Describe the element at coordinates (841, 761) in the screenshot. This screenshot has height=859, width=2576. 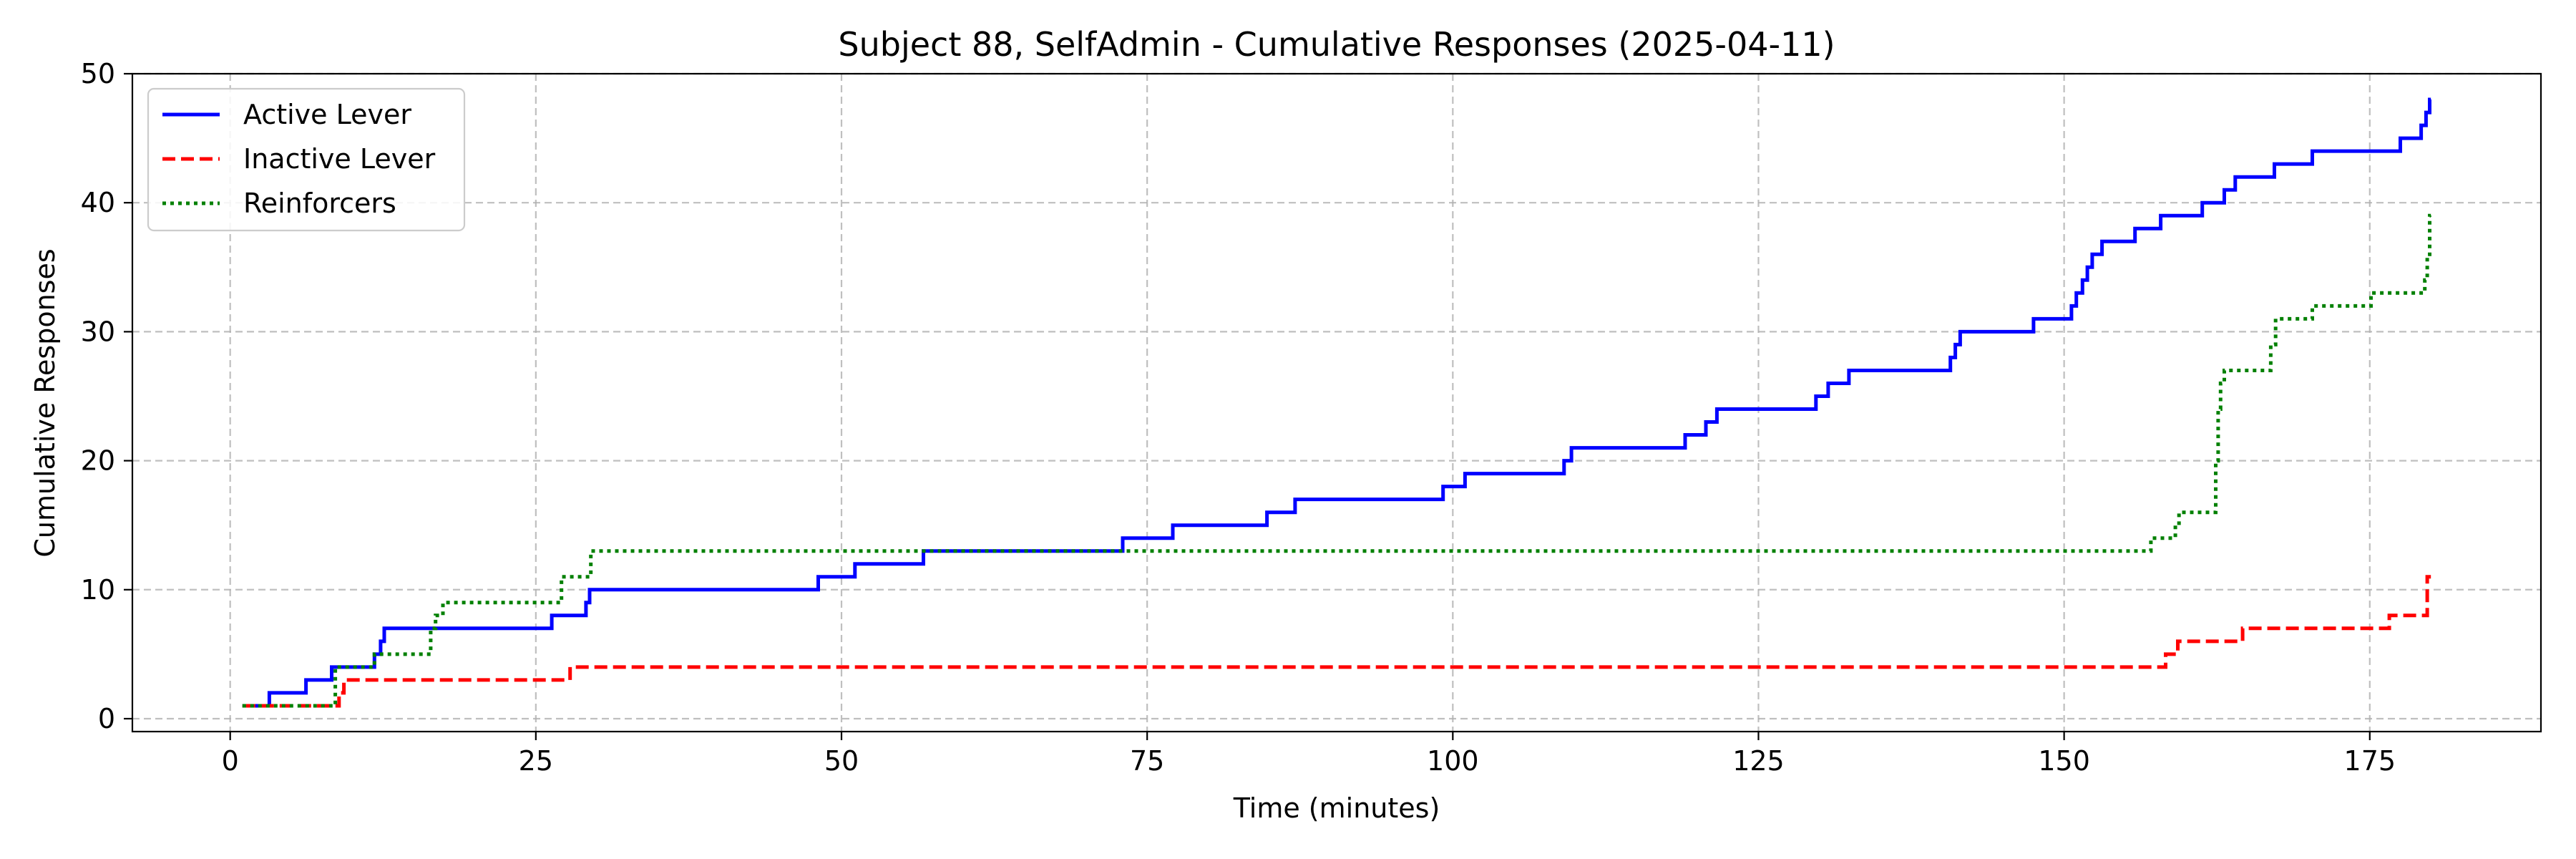
I see `x-tick-label: 50` at that location.